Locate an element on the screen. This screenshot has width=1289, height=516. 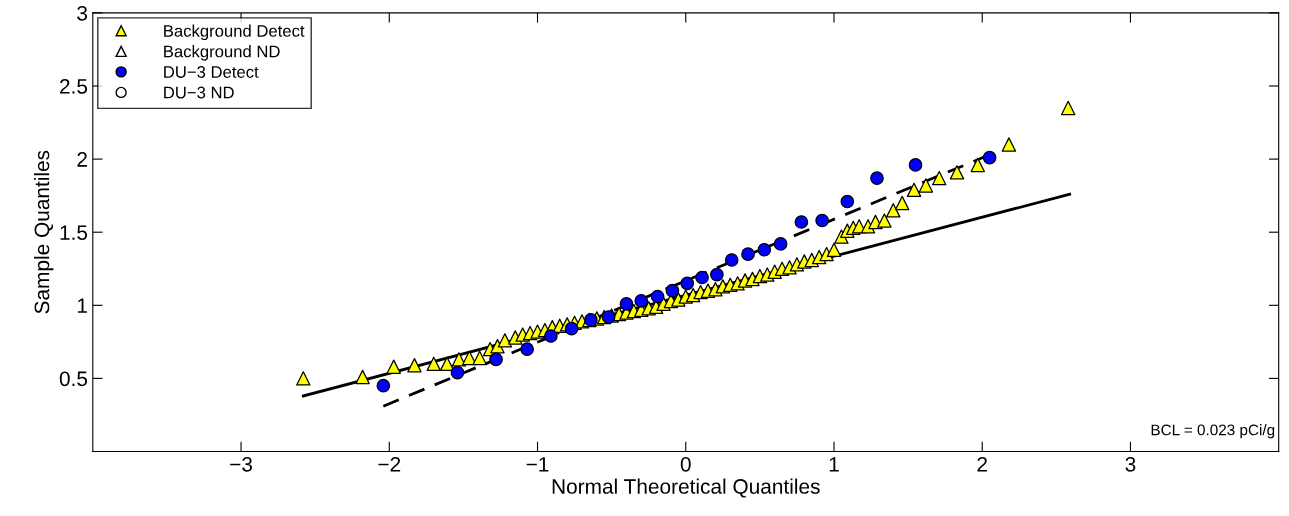
y-tick-label: 1 is located at coordinates (82, 305).